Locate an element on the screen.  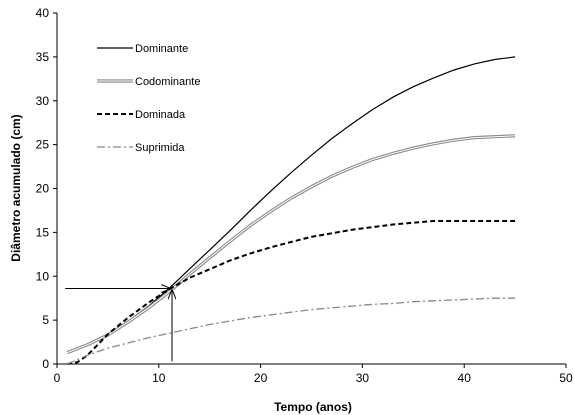
y-tick-label: 25 is located at coordinates (43, 145).